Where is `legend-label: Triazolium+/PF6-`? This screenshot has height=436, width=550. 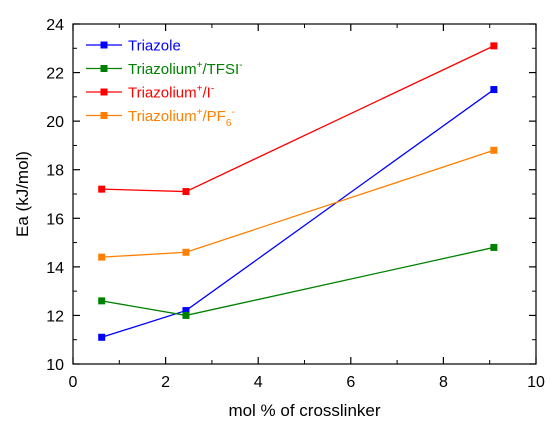
legend-label: Triazolium+/PF6- is located at coordinates (181, 118).